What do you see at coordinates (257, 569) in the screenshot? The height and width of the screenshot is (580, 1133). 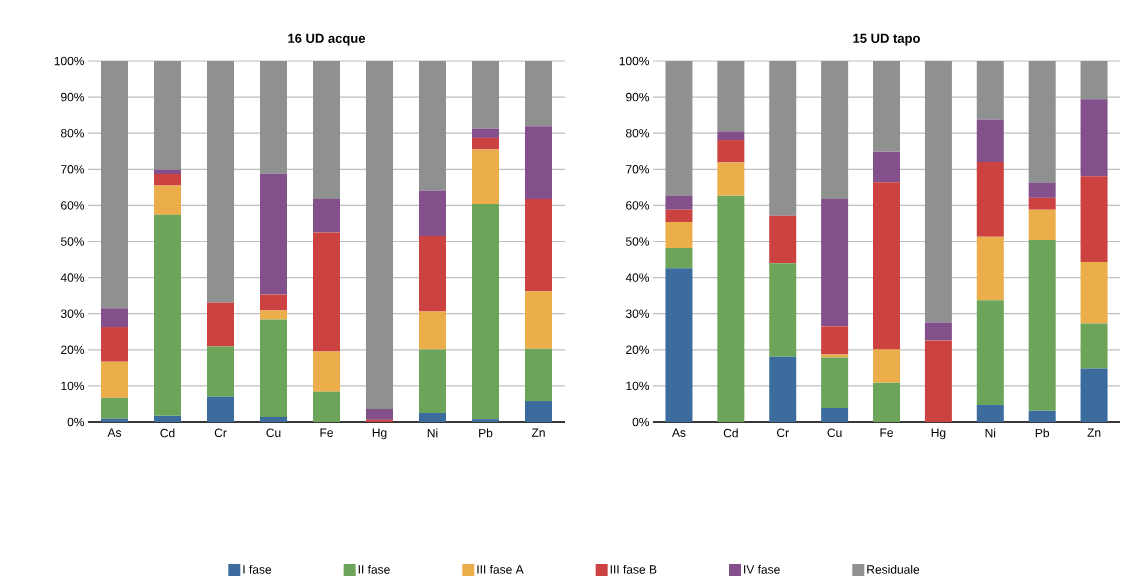 I see `legend-label: I fase` at bounding box center [257, 569].